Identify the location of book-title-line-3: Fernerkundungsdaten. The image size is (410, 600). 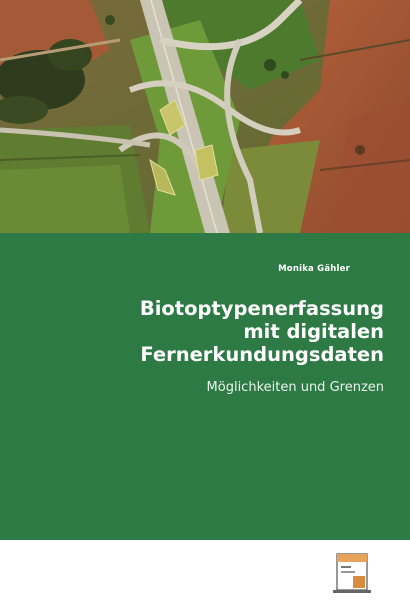
(262, 354).